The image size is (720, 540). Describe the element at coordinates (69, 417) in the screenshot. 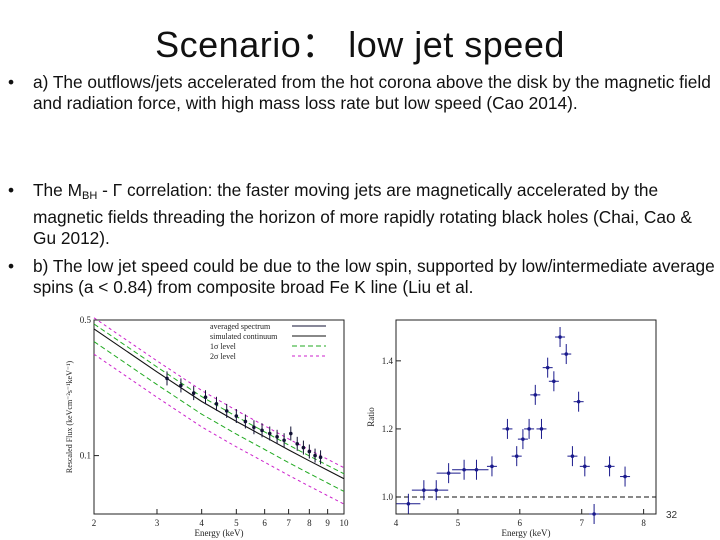

I see `y-axis-label: Rescaled Flux (keVcm⁻²s⁻¹keV⁻¹)` at that location.